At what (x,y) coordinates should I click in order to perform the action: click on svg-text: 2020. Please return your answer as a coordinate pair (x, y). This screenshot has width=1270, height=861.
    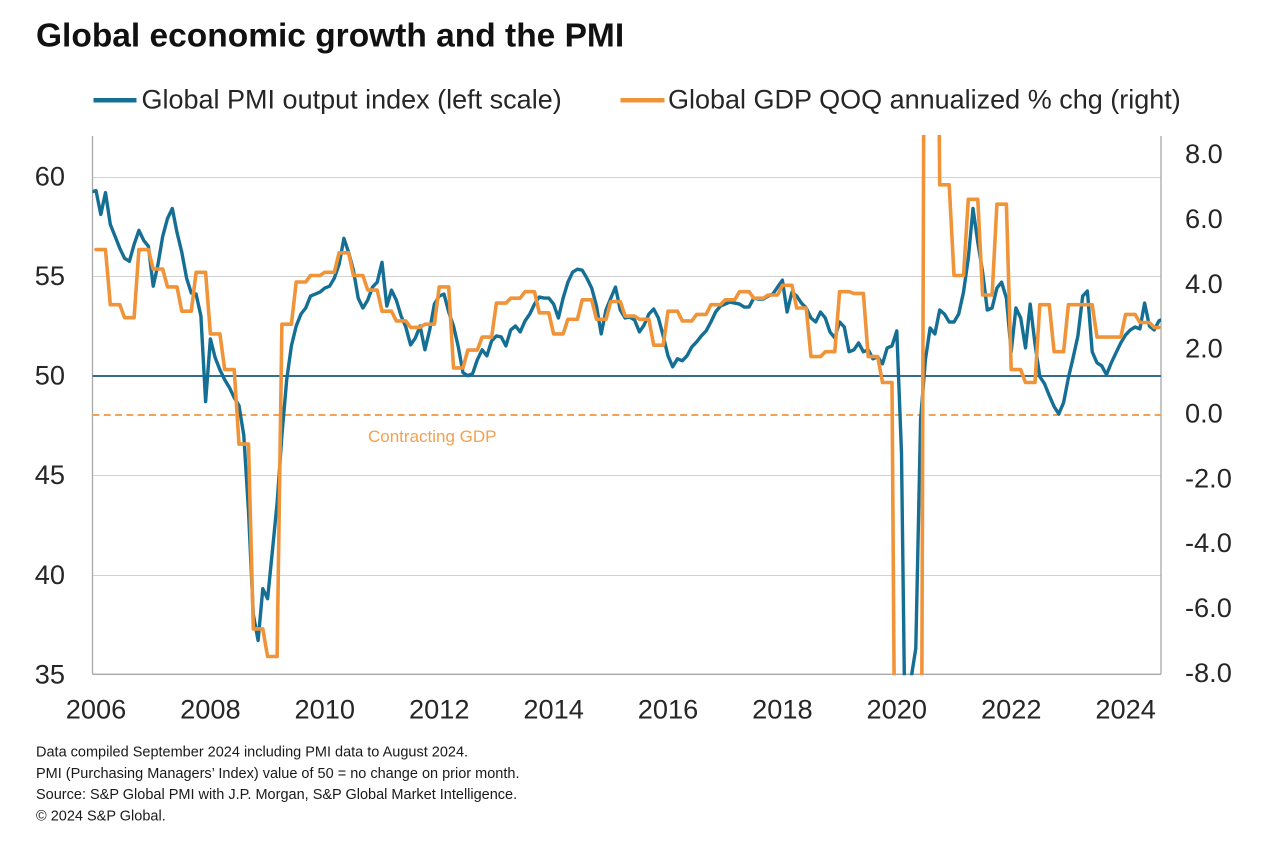
    Looking at the image, I should click on (897, 709).